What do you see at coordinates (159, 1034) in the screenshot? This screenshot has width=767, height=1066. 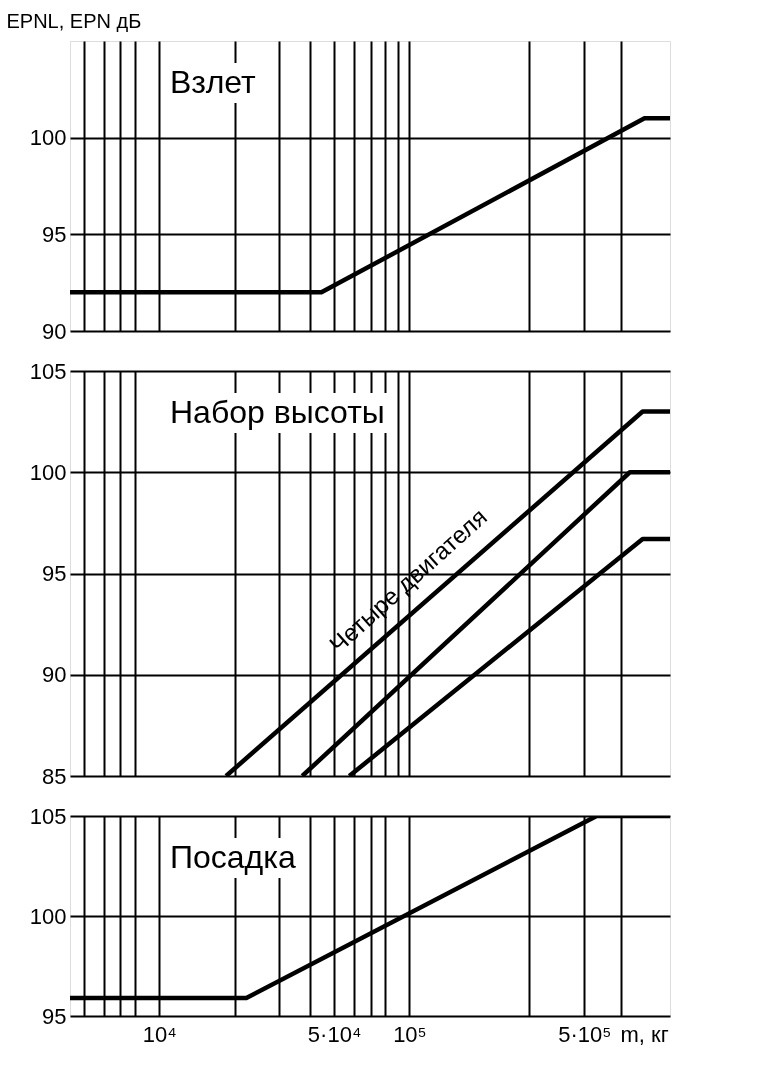 I see `x-tick-label: 10⁴` at bounding box center [159, 1034].